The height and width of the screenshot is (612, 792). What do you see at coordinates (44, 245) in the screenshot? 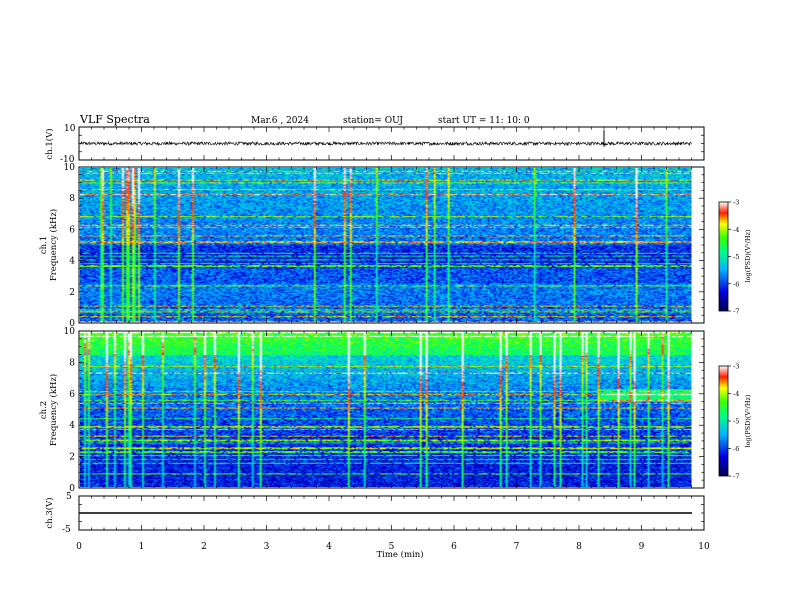
I see `ch1-channel-label: ch.1` at bounding box center [44, 245].